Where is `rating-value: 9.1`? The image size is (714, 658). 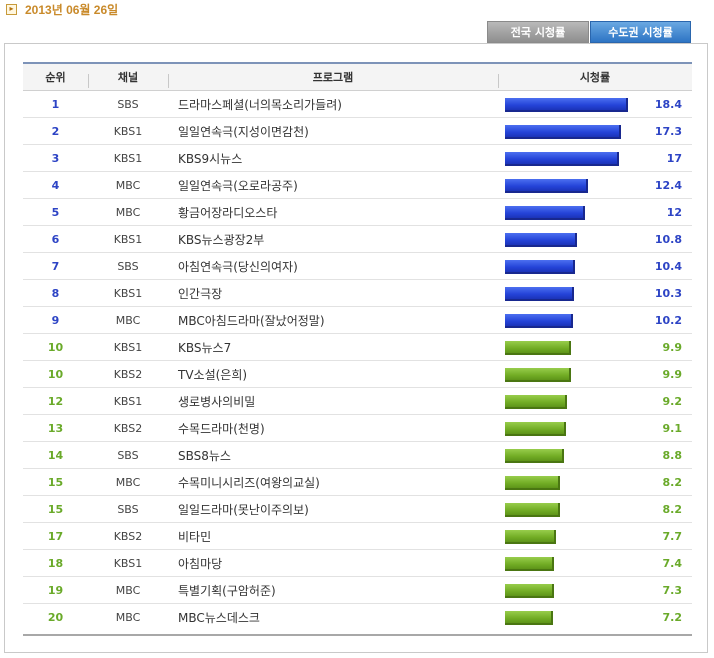
rating-value: 9.1 is located at coordinates (672, 428).